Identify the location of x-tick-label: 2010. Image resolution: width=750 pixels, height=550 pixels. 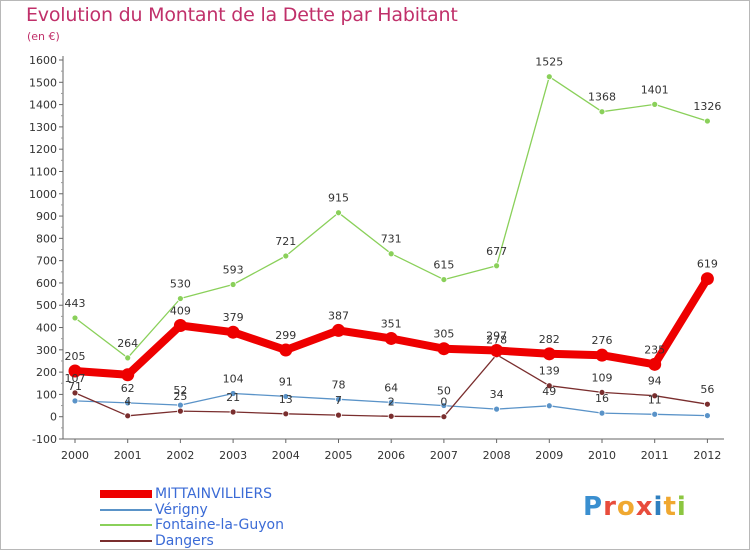
(602, 455).